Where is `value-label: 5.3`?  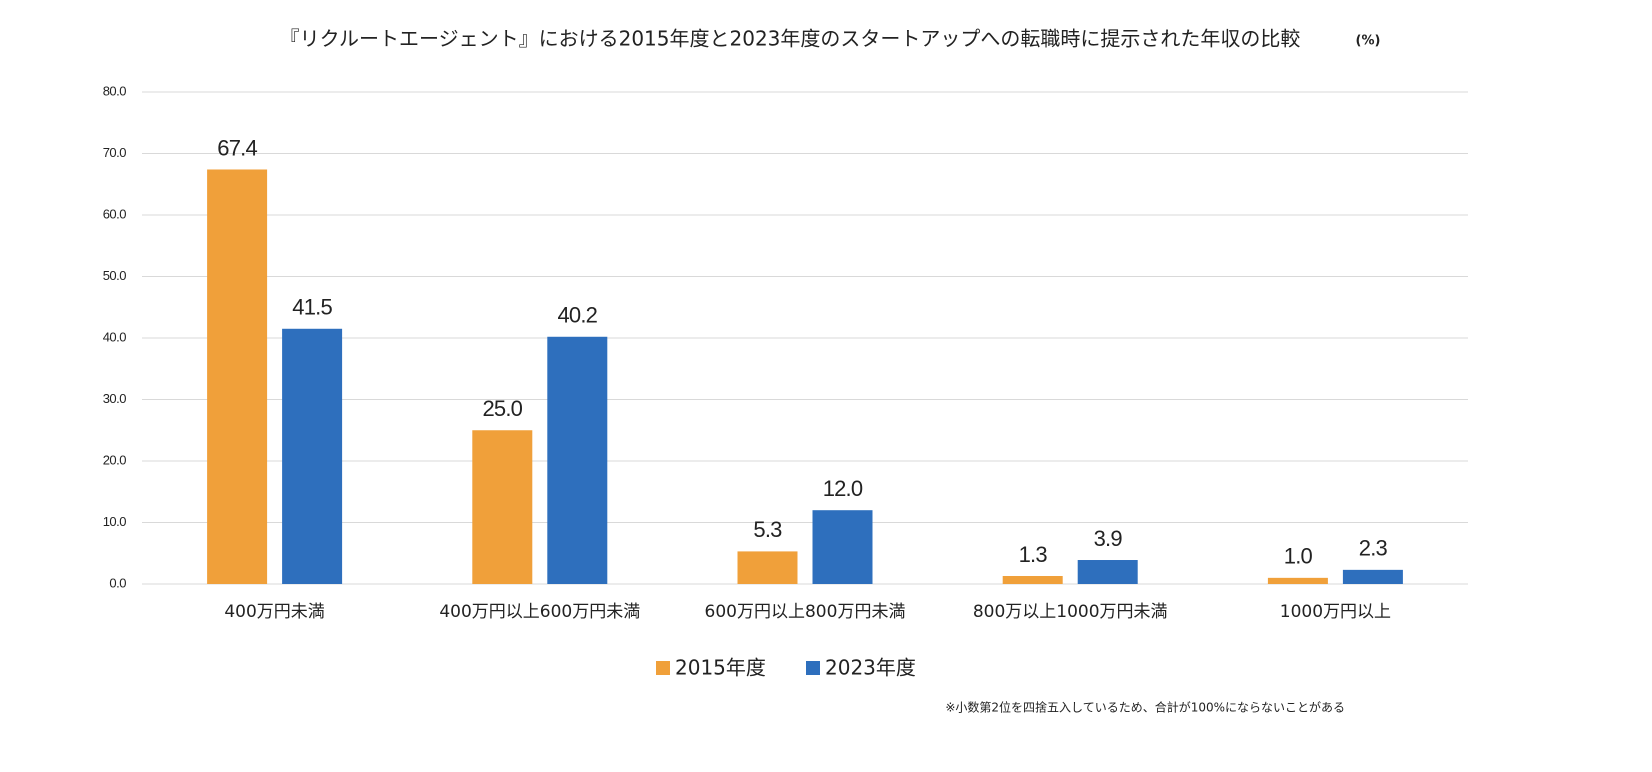 value-label: 5.3 is located at coordinates (767, 529).